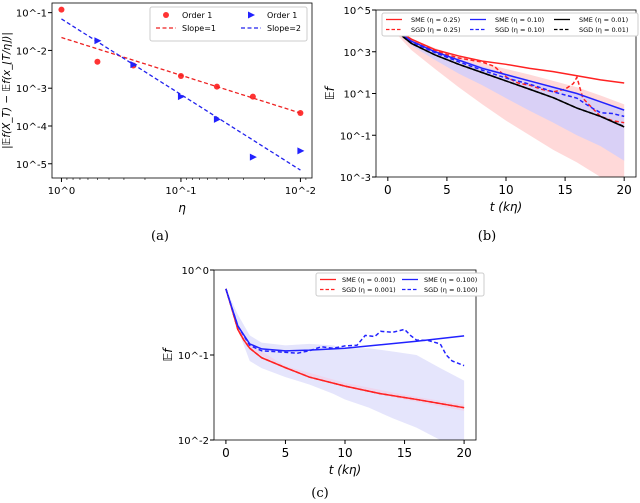  Describe the element at coordinates (369, 290) in the screenshot. I see `legend-label: SGD (η = 0.001)` at that location.